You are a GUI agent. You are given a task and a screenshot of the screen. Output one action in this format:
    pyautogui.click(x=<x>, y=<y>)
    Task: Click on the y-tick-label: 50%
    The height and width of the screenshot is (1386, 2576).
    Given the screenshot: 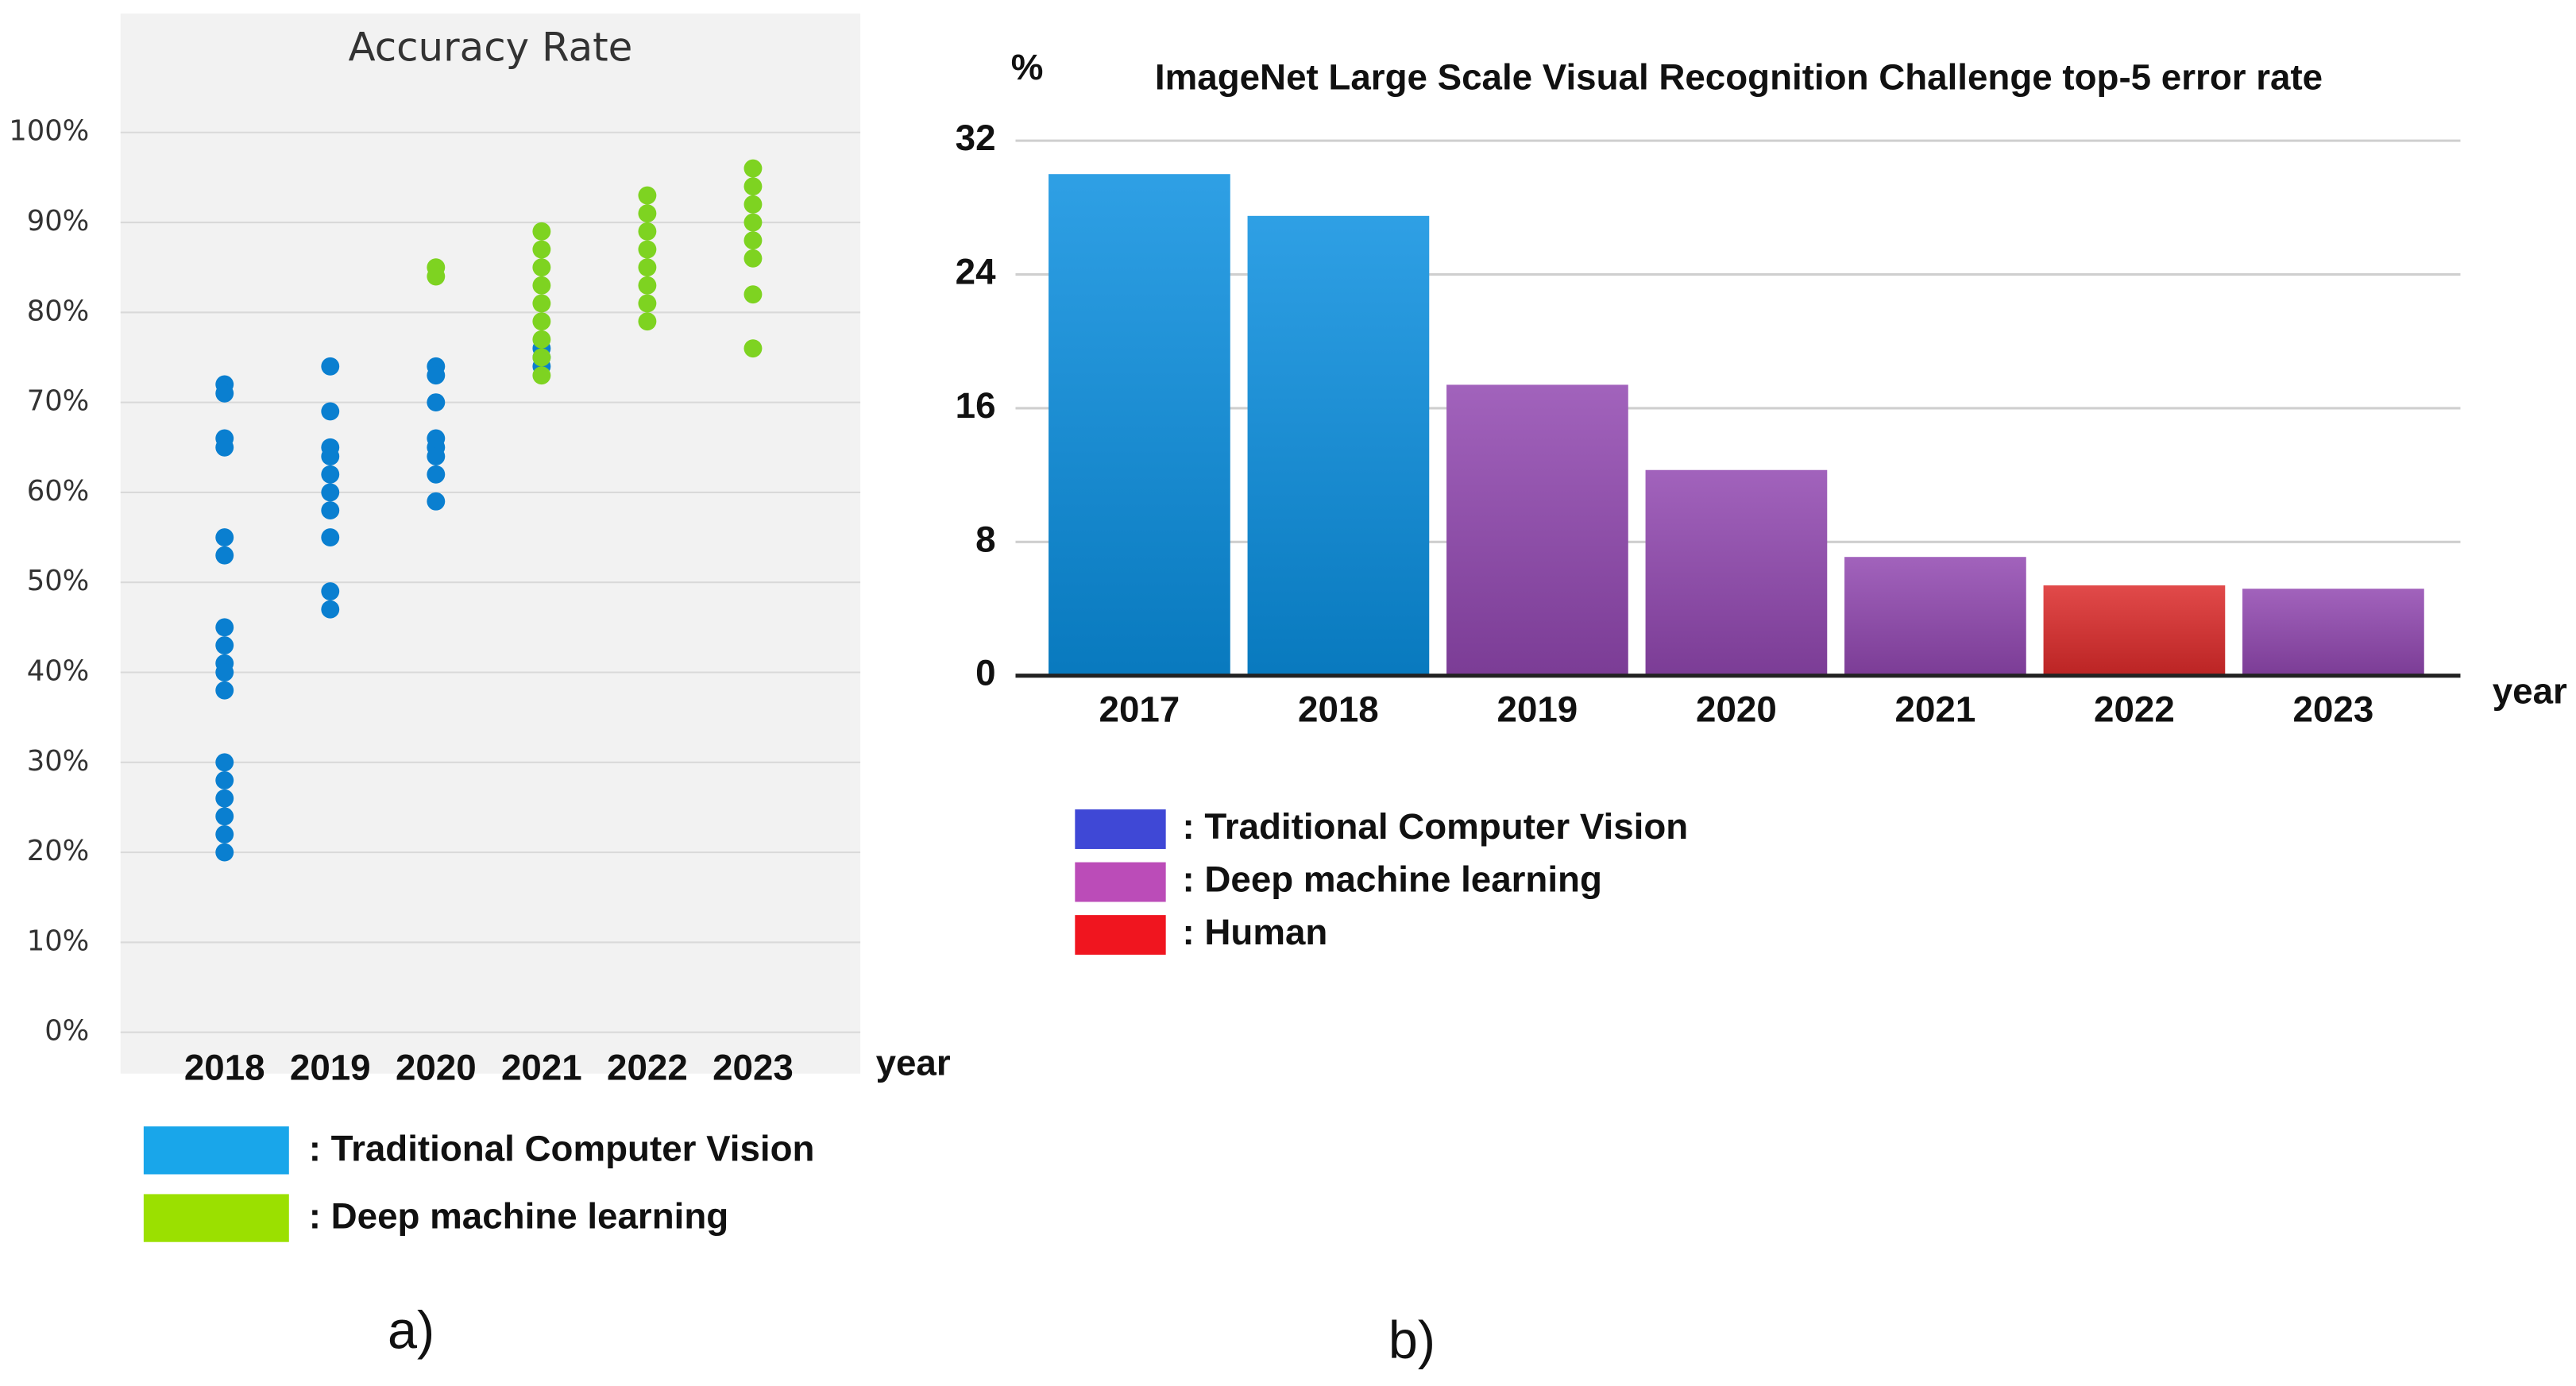 What is the action you would take?
    pyautogui.click(x=59, y=581)
    